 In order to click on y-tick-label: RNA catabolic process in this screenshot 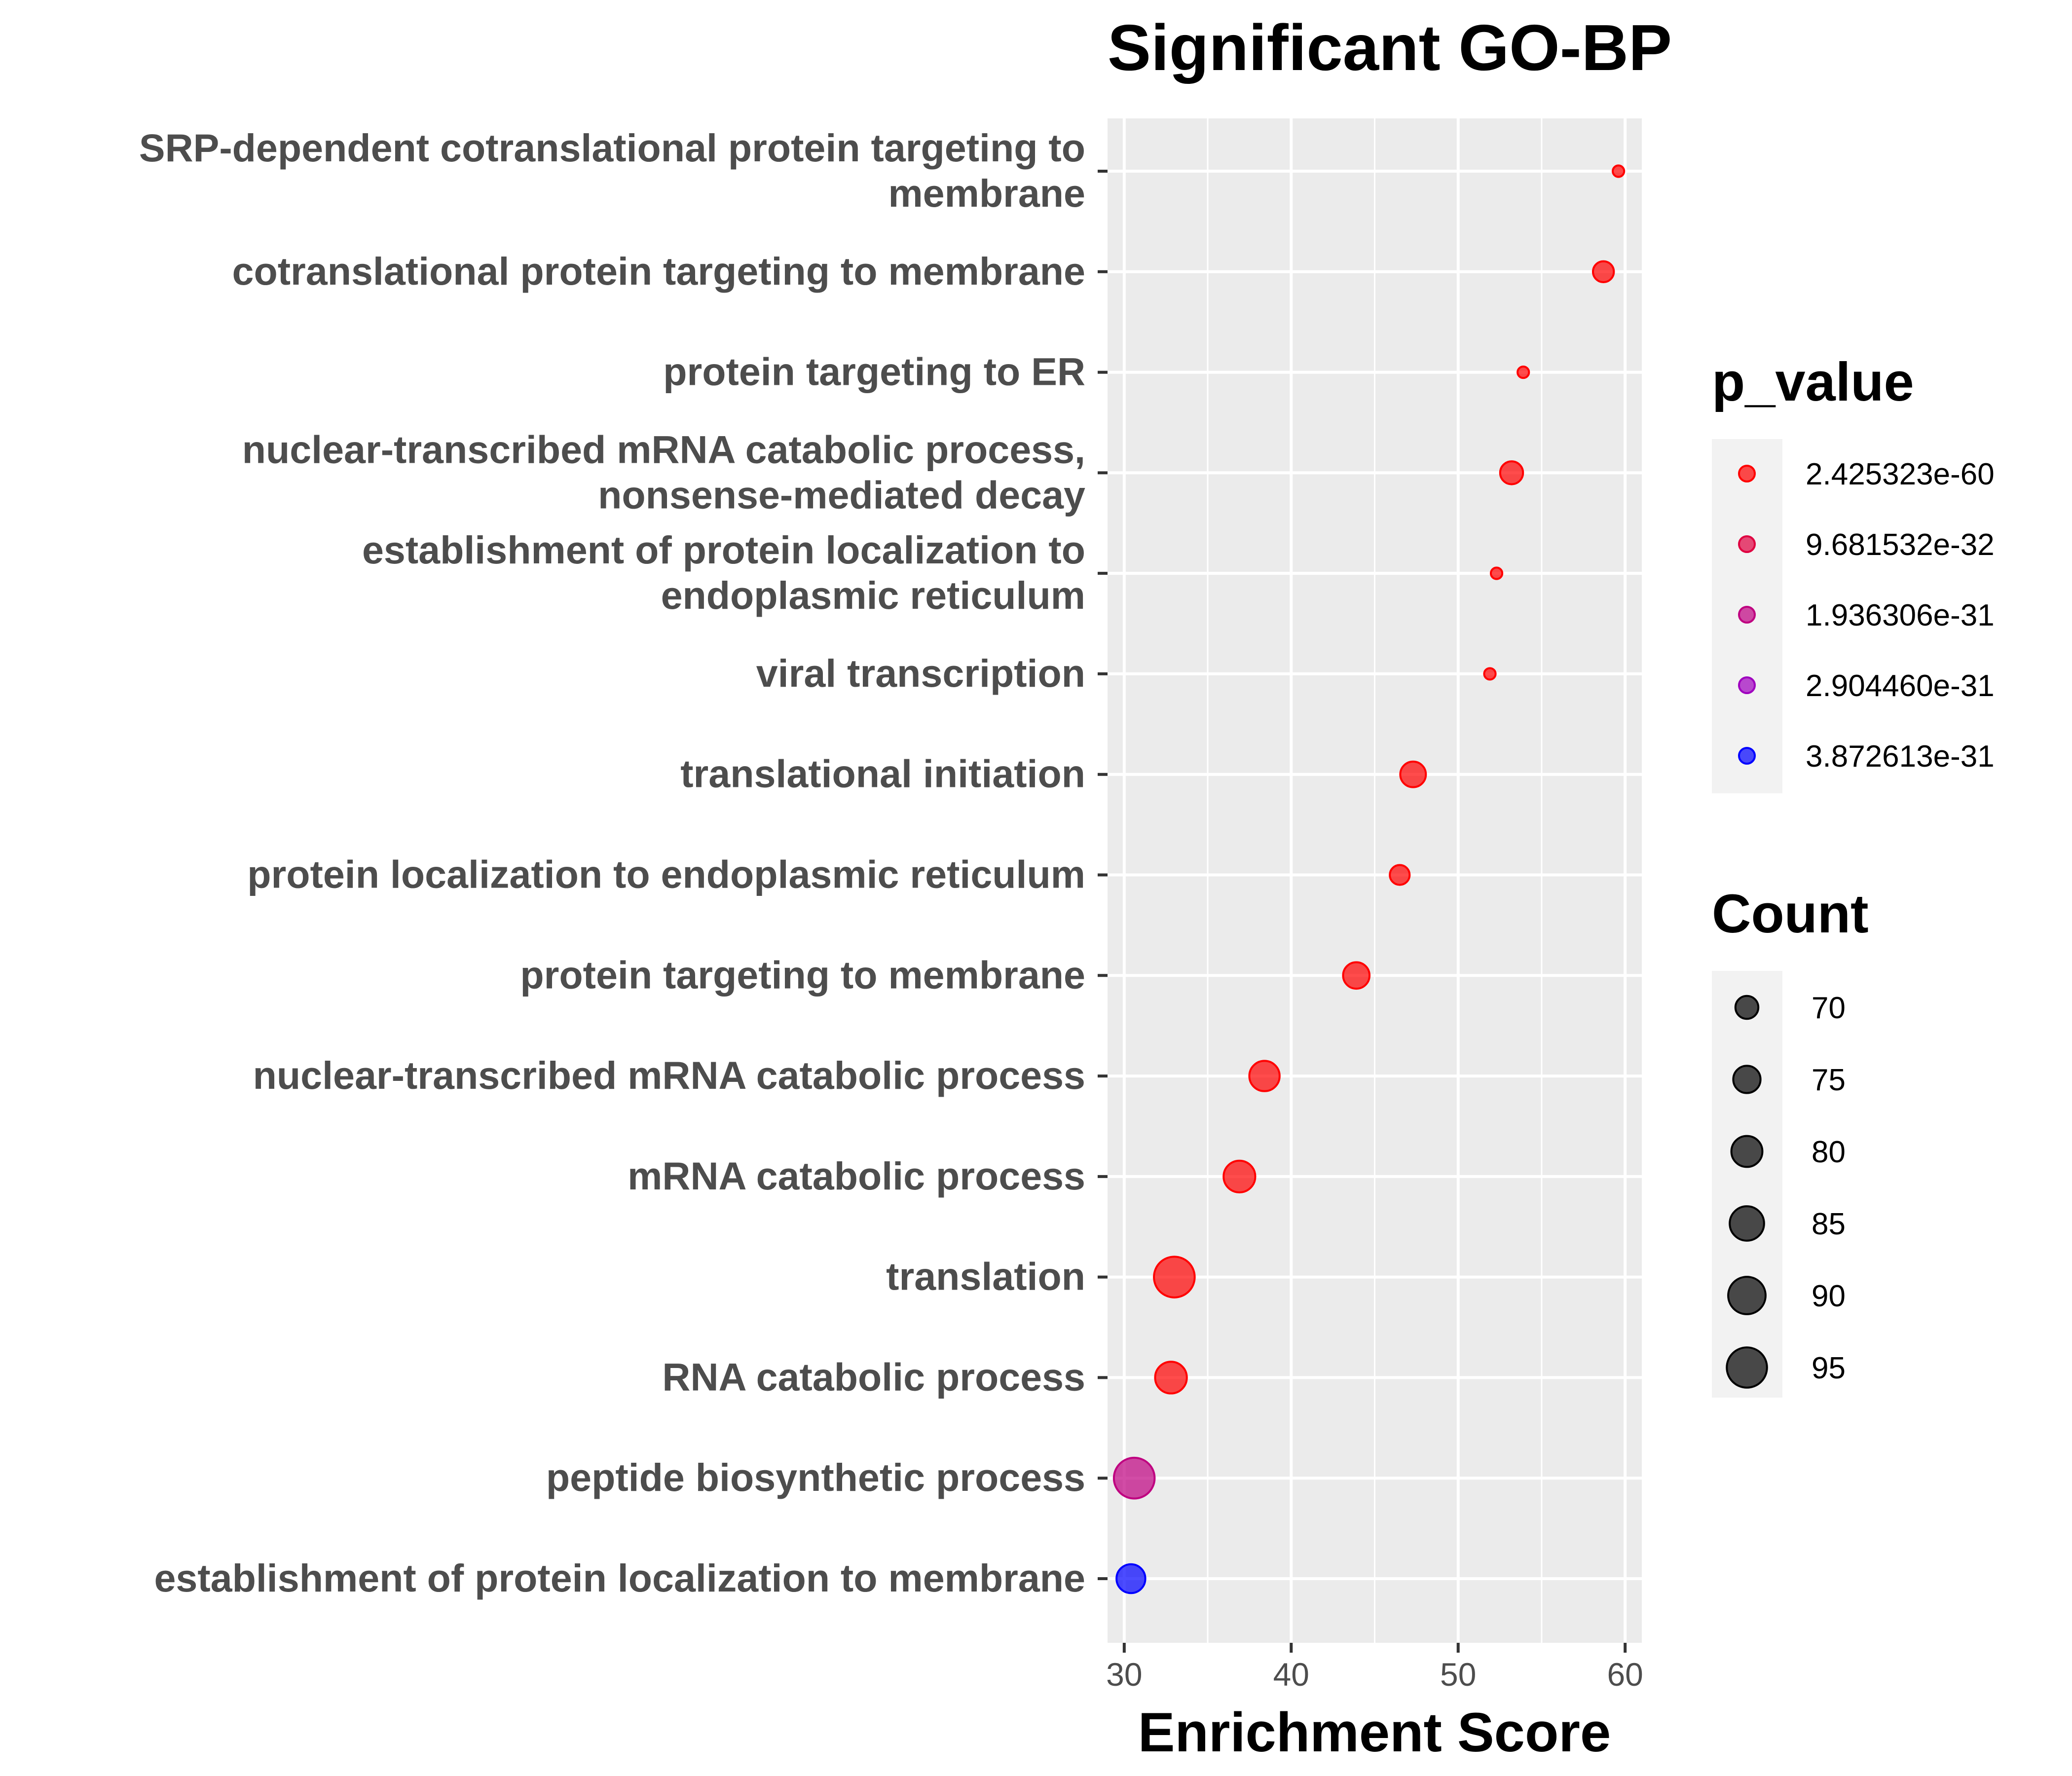, I will do `click(874, 1377)`.